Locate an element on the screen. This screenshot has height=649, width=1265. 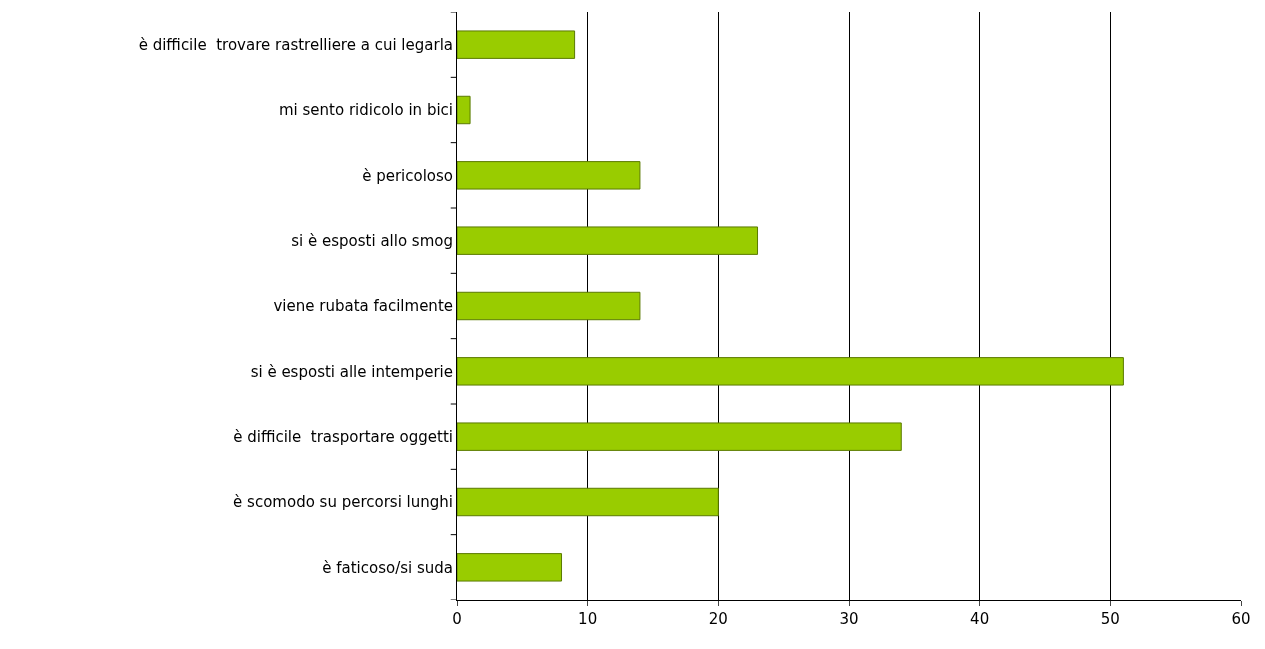
y-tick-label: è faticoso/si suda is located at coordinates (387, 567).